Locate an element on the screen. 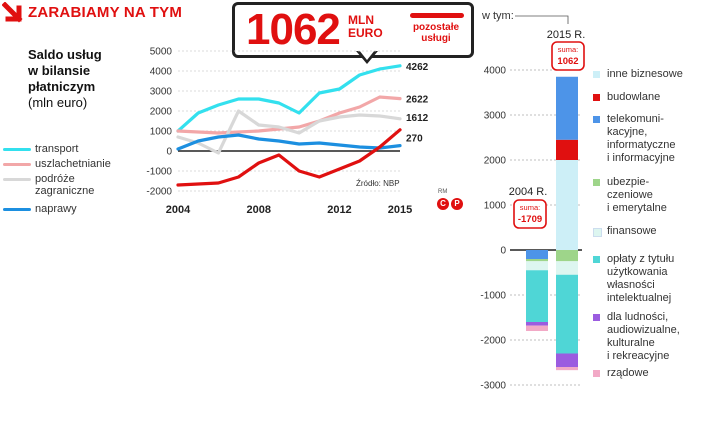  breakdown-label-line: rządowe is located at coordinates (628, 373).